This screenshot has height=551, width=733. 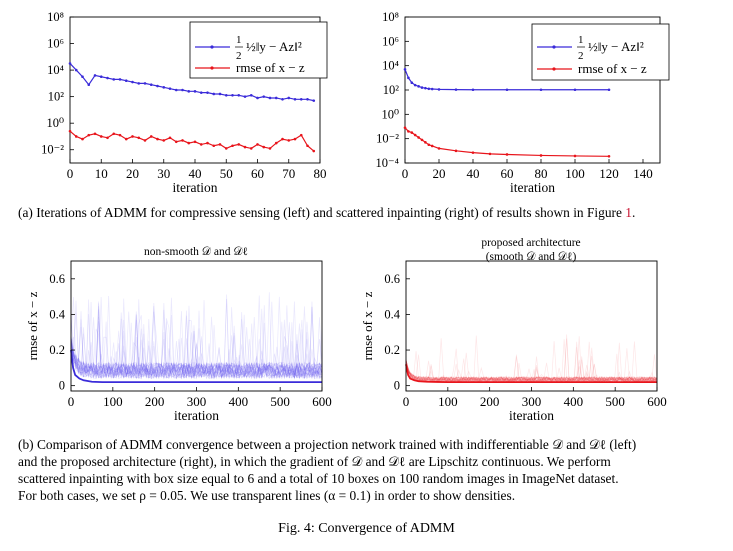 What do you see at coordinates (531, 415) in the screenshot?
I see `x-axis-label-b-right: iteration` at bounding box center [531, 415].